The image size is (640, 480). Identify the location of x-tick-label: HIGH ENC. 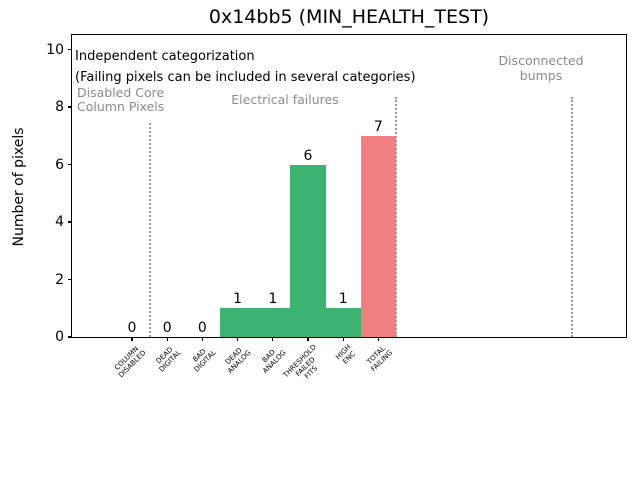
(346, 355).